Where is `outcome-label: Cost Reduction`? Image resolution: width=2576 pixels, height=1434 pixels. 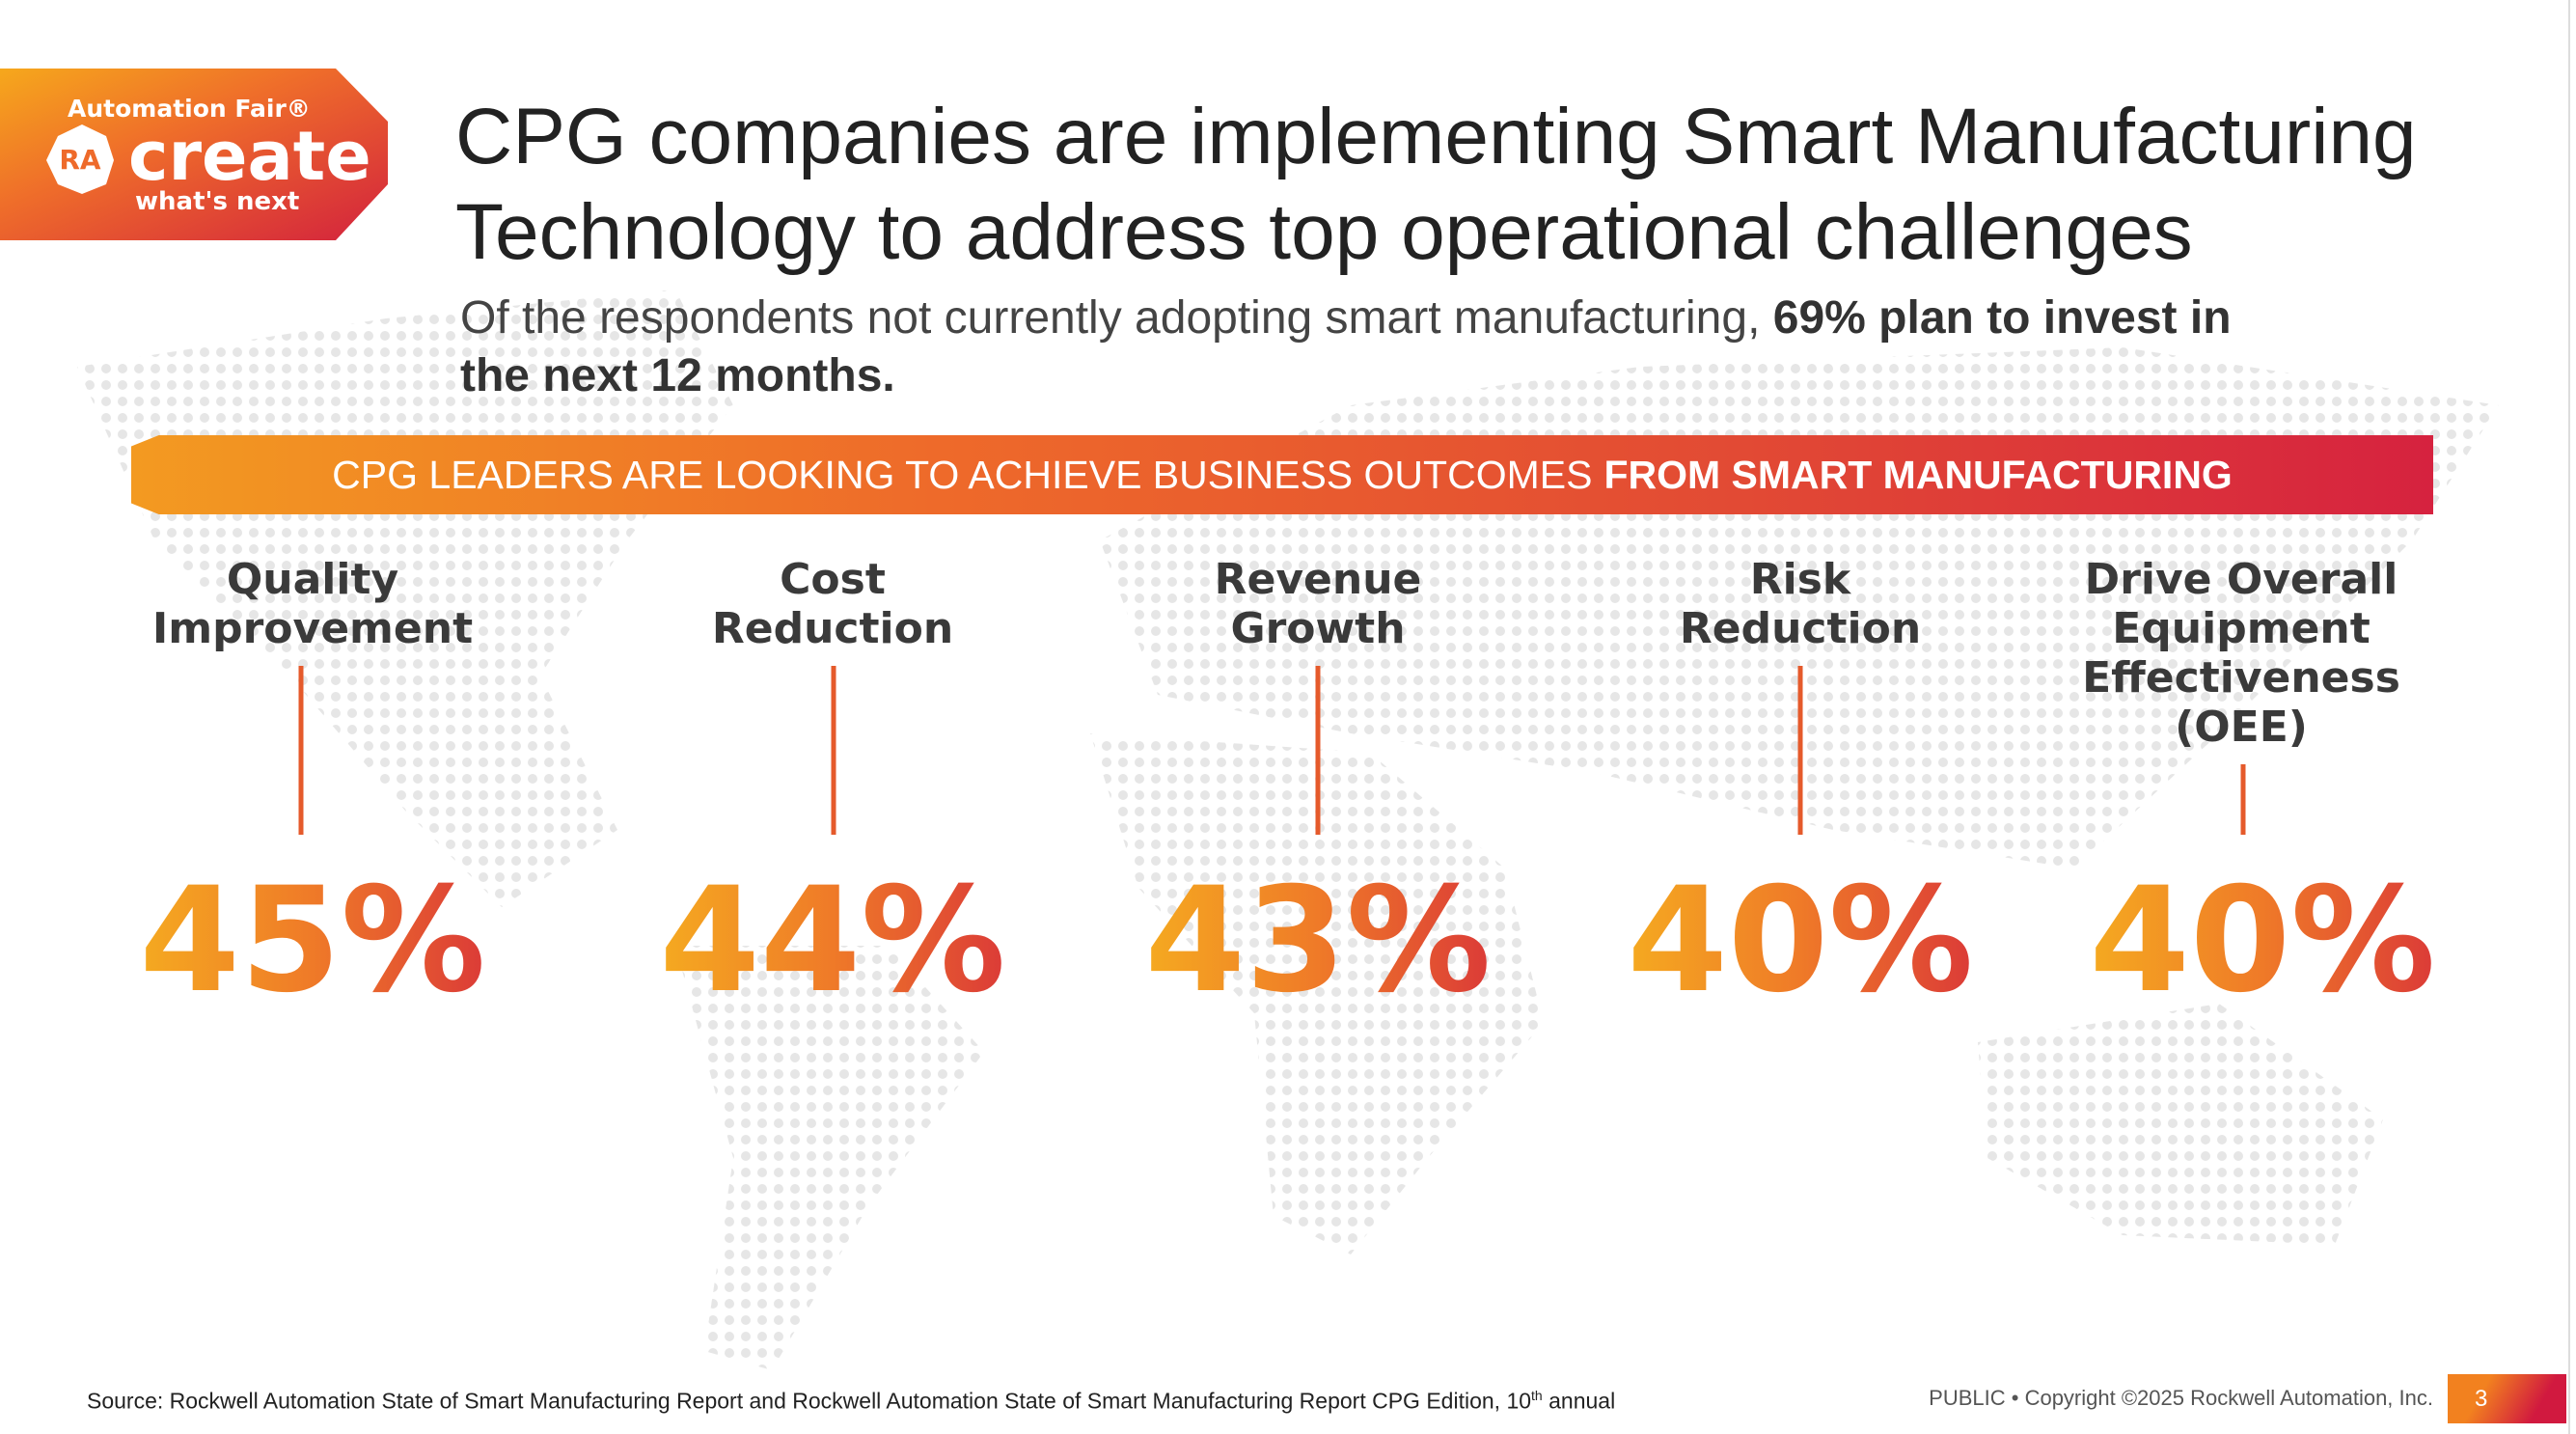 outcome-label: Cost Reduction is located at coordinates (832, 604).